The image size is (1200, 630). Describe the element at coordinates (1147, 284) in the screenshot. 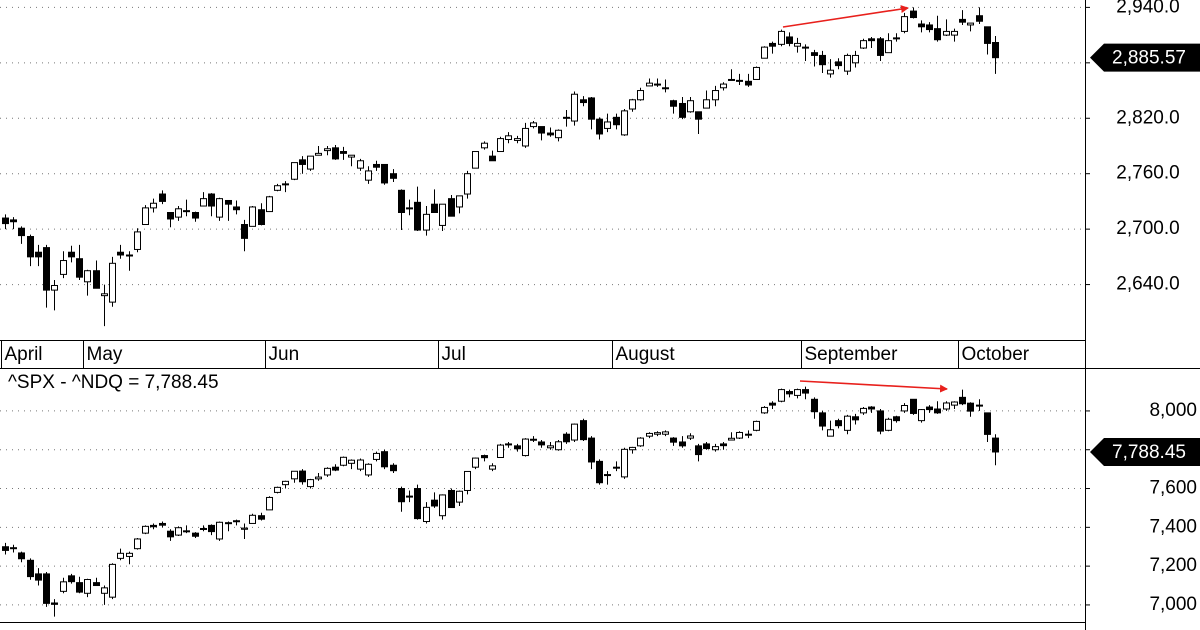

I see `y-tick-label: 2,640.0` at that location.